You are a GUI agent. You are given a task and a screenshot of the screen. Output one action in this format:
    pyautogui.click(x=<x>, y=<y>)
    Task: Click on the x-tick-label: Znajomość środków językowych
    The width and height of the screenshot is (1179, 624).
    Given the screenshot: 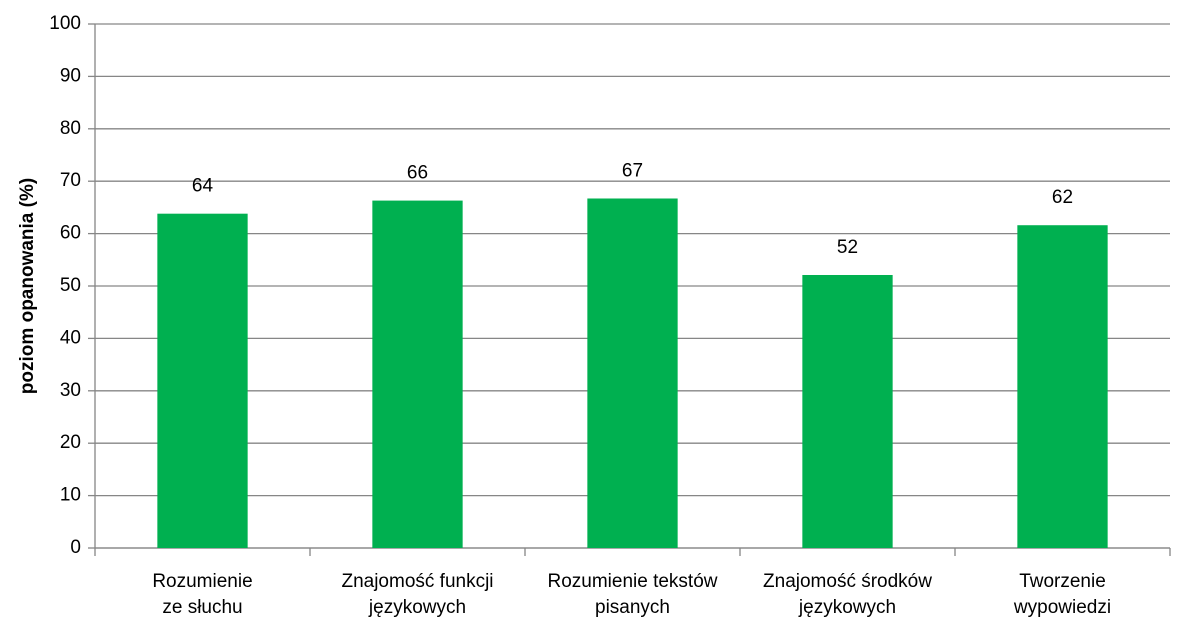 What is the action you would take?
    pyautogui.click(x=847, y=594)
    